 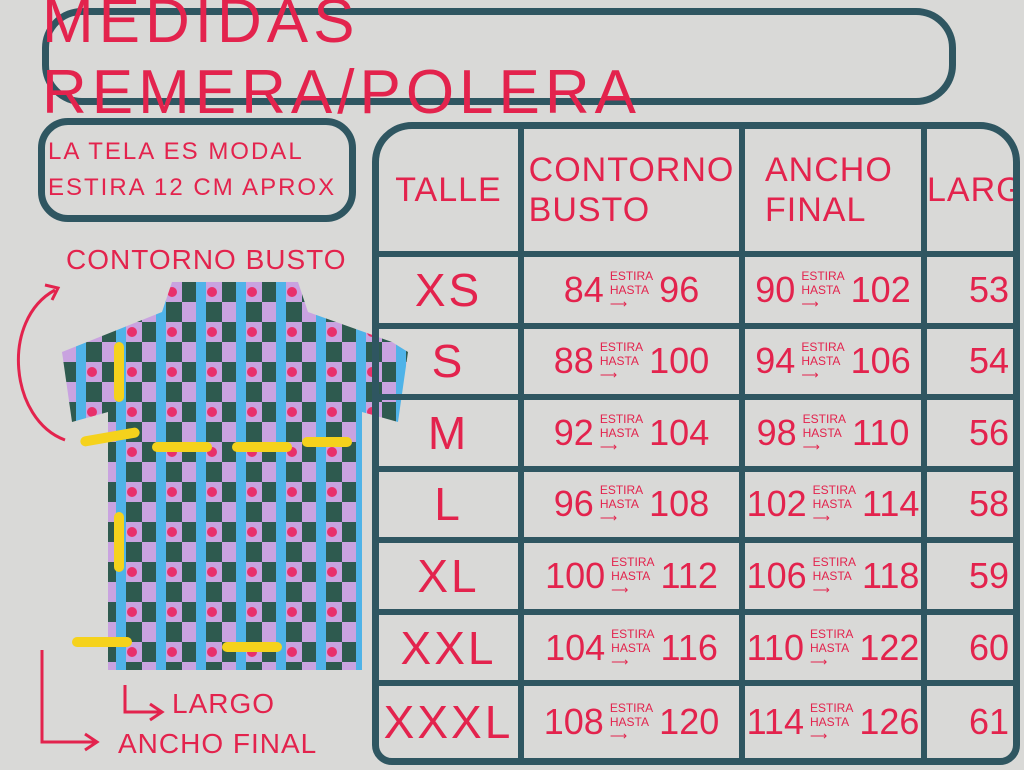 What do you see at coordinates (989, 504) in the screenshot?
I see `length-value: 58` at bounding box center [989, 504].